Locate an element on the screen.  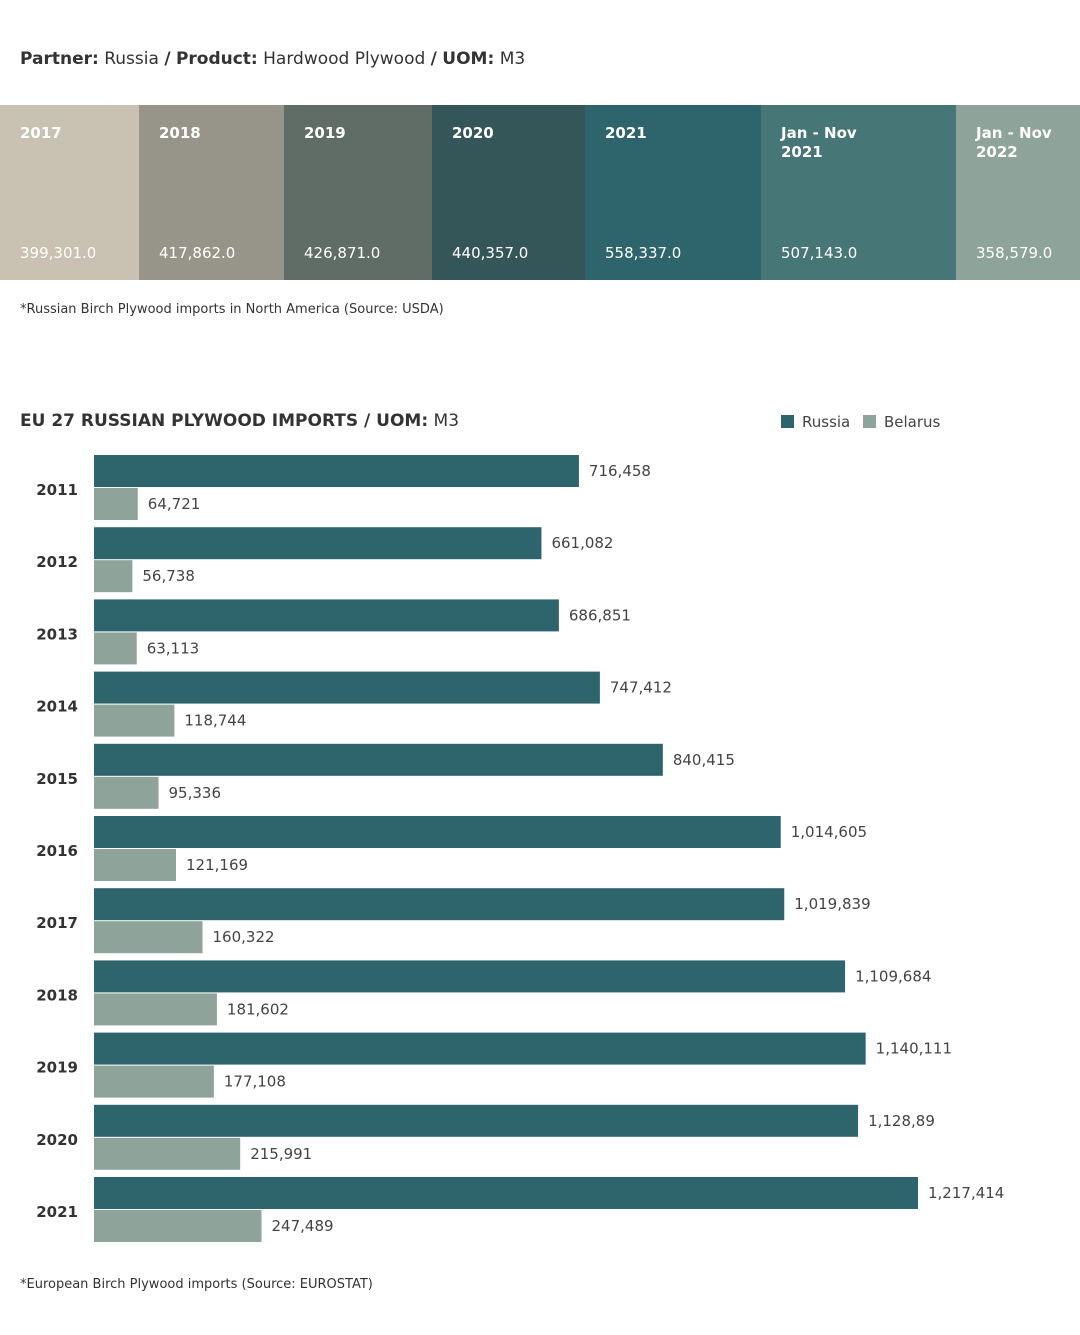
bar-russia-2021 is located at coordinates (506, 1193).